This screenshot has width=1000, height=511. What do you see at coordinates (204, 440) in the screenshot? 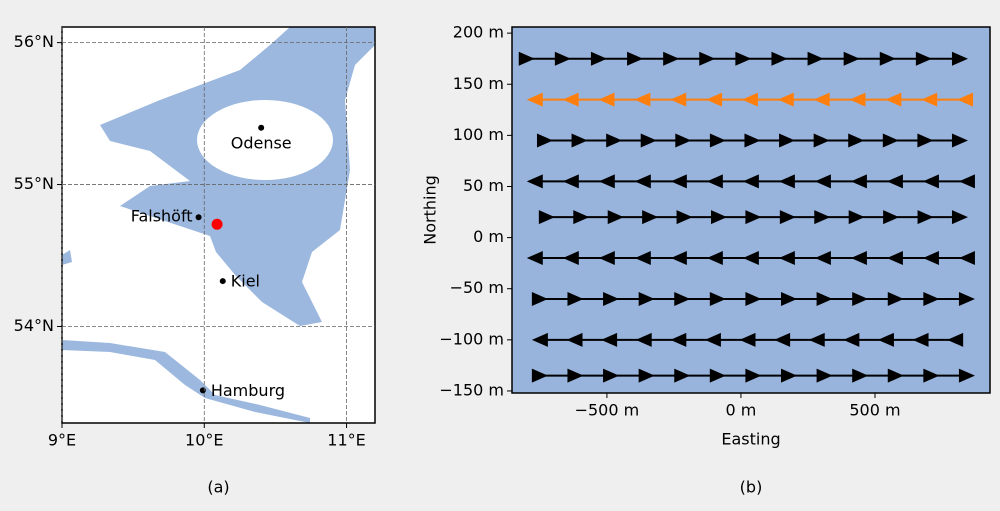
I see `x-tick-label: 10°E` at bounding box center [204, 440].